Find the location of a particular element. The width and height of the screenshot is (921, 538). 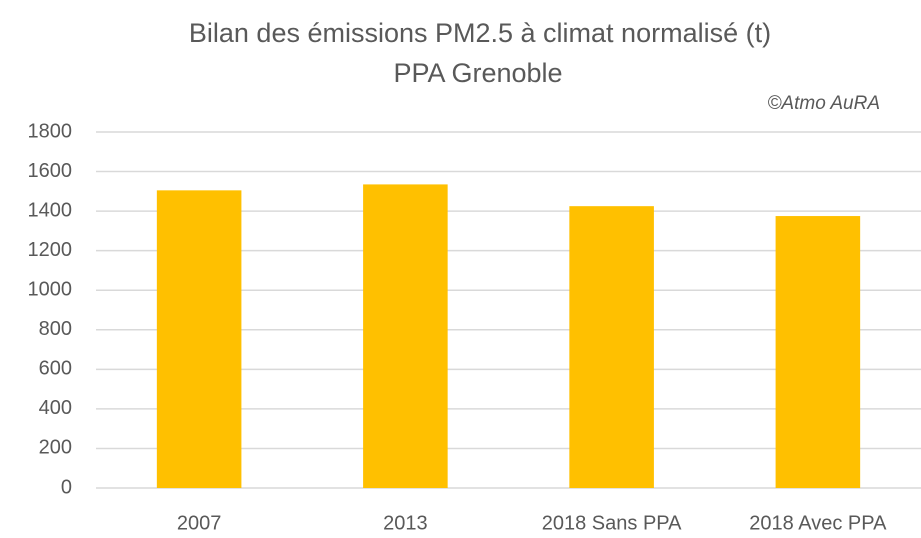

chart-subtitle: PPA Grenoble is located at coordinates (477, 73).